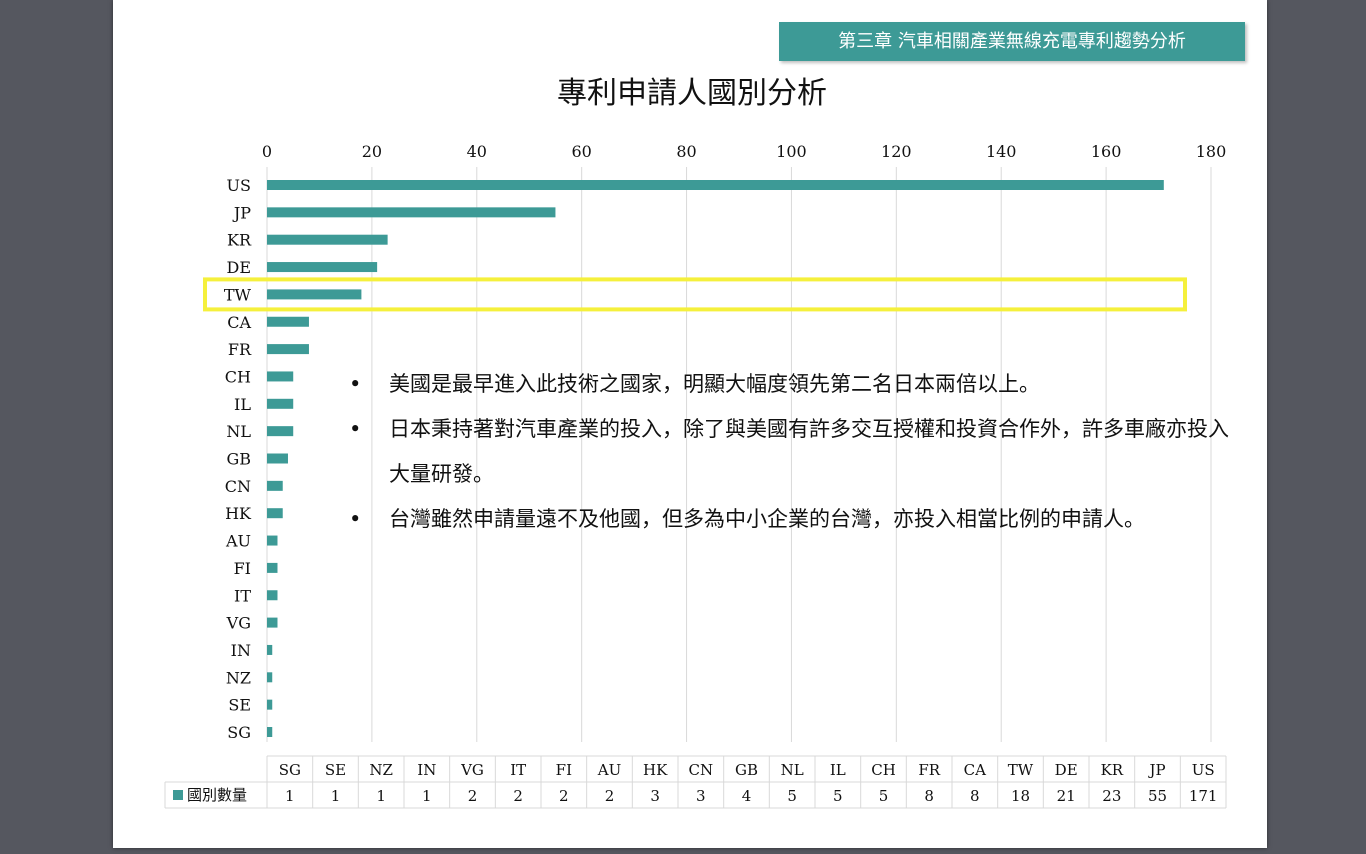  I want to click on table-value-cell: 171, so click(1203, 796).